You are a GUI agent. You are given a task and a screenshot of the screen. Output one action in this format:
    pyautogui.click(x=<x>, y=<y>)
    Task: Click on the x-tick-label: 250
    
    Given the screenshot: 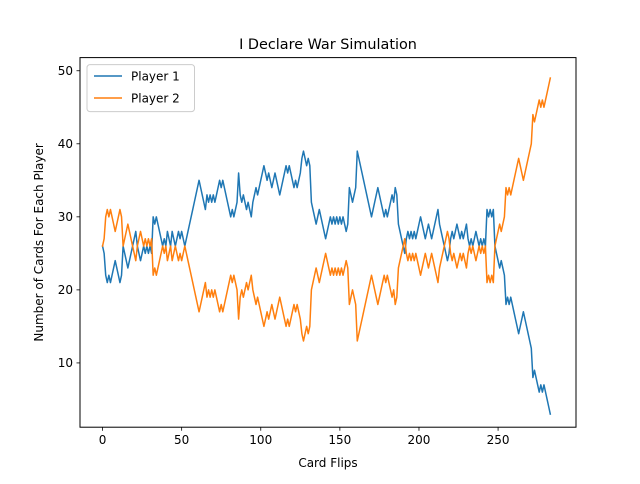 What is the action you would take?
    pyautogui.click(x=498, y=440)
    